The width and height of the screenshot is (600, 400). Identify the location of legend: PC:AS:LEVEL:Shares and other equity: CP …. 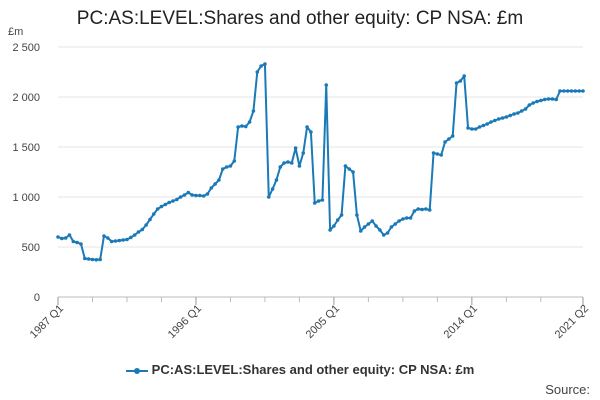
(300, 369).